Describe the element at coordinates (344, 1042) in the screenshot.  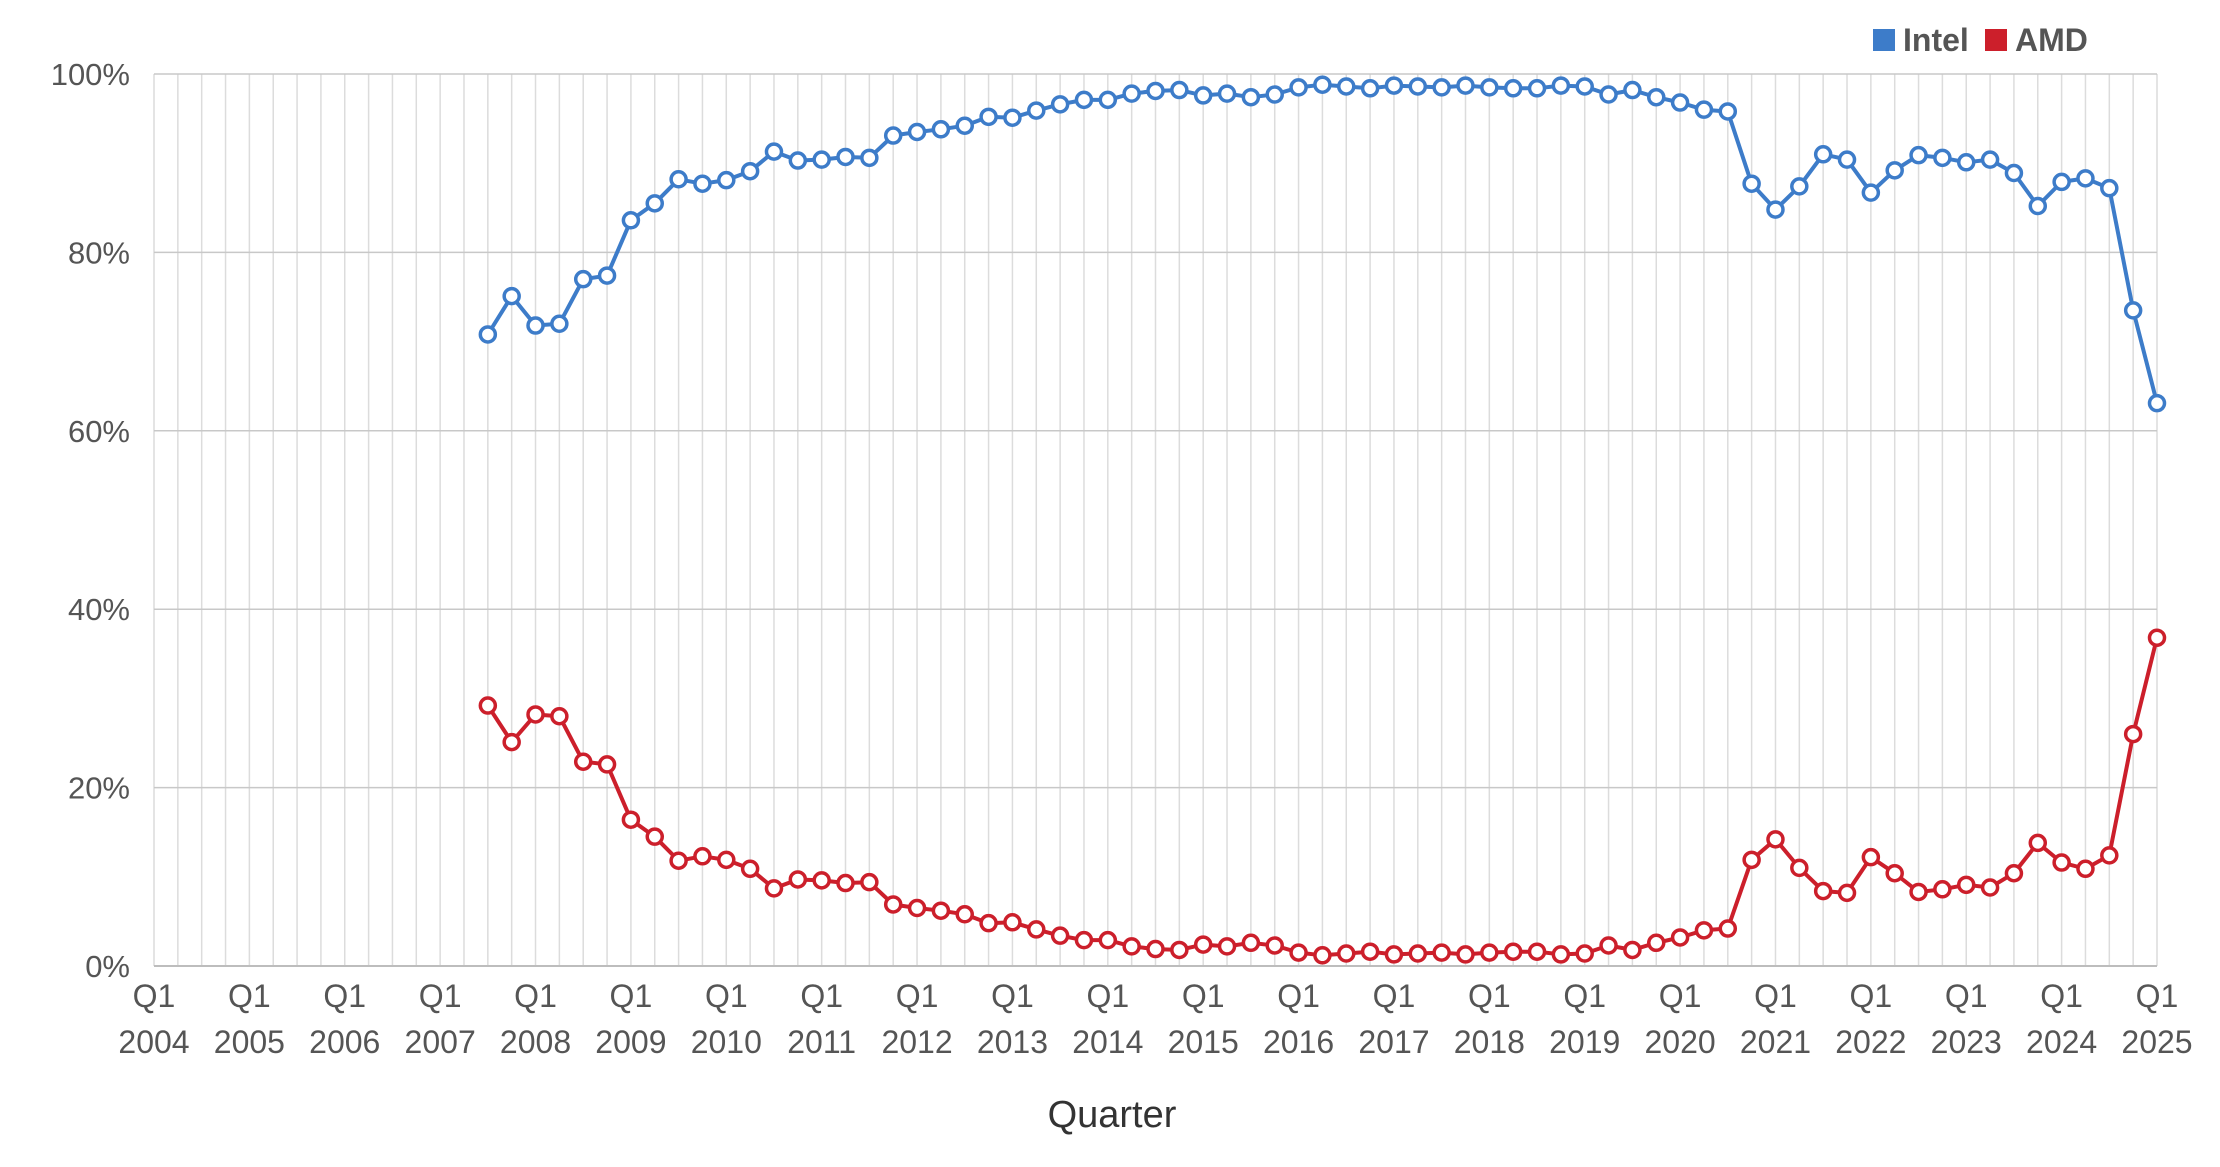
I see `x-tick-year: 2006` at that location.